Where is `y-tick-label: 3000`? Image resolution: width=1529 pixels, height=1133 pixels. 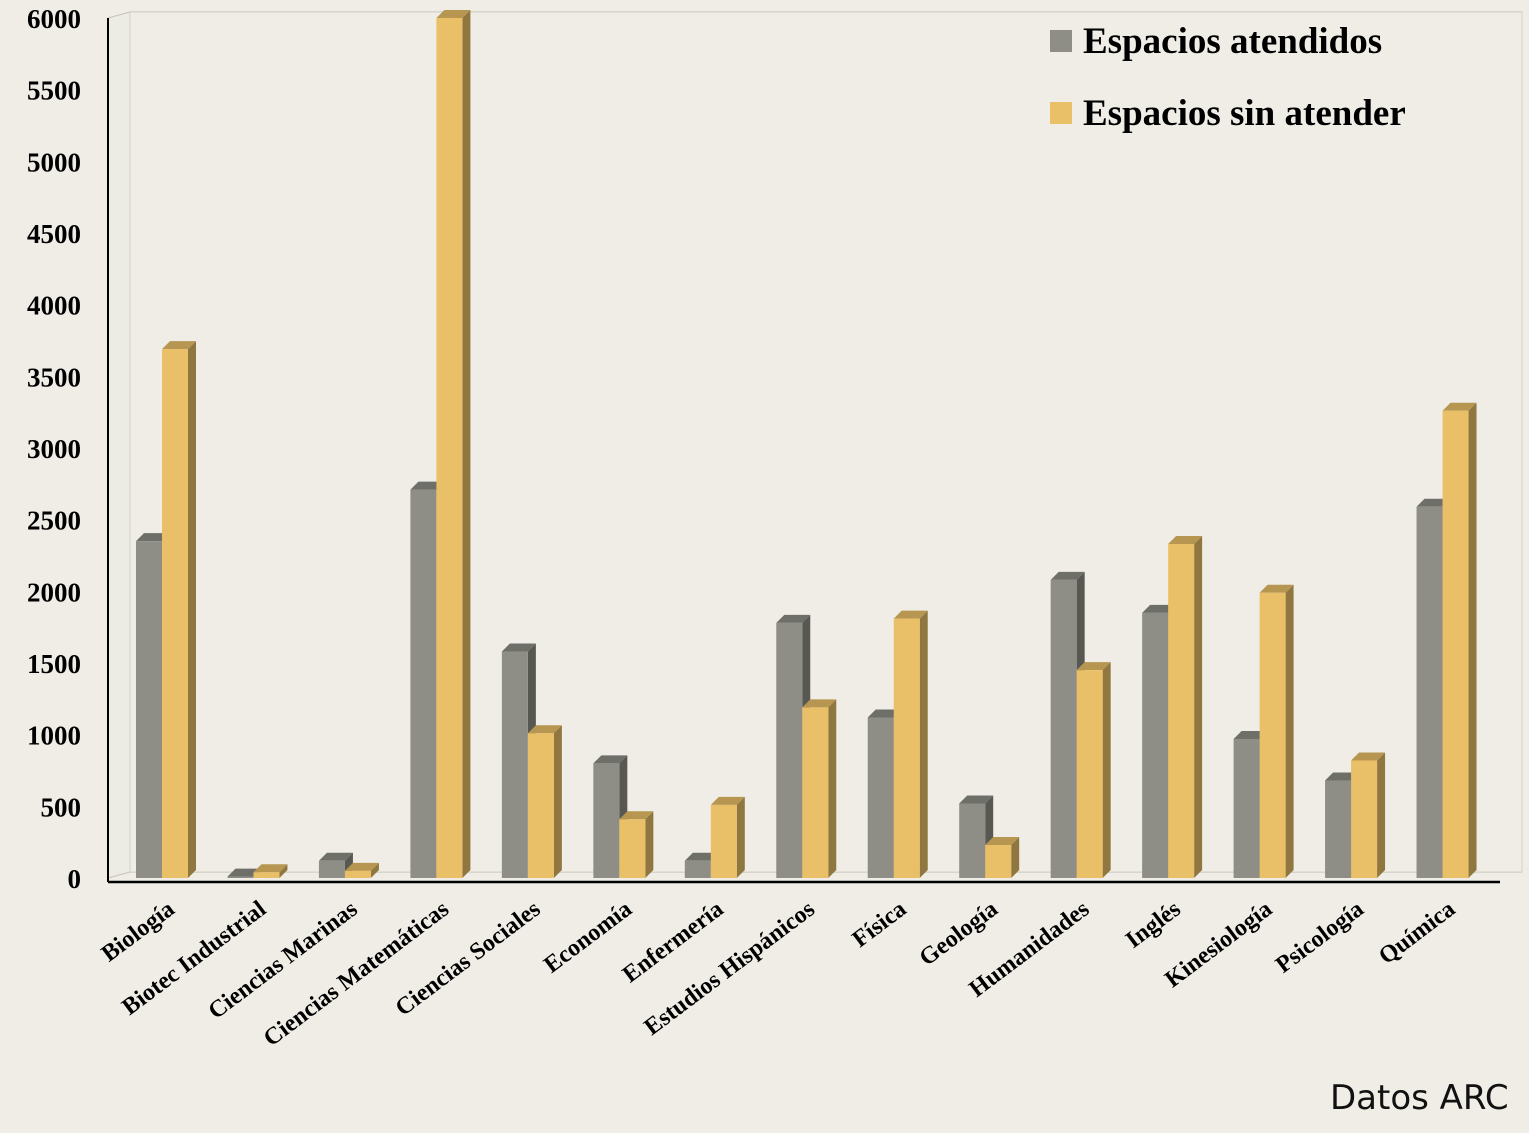
y-tick-label: 3000 is located at coordinates (54, 449).